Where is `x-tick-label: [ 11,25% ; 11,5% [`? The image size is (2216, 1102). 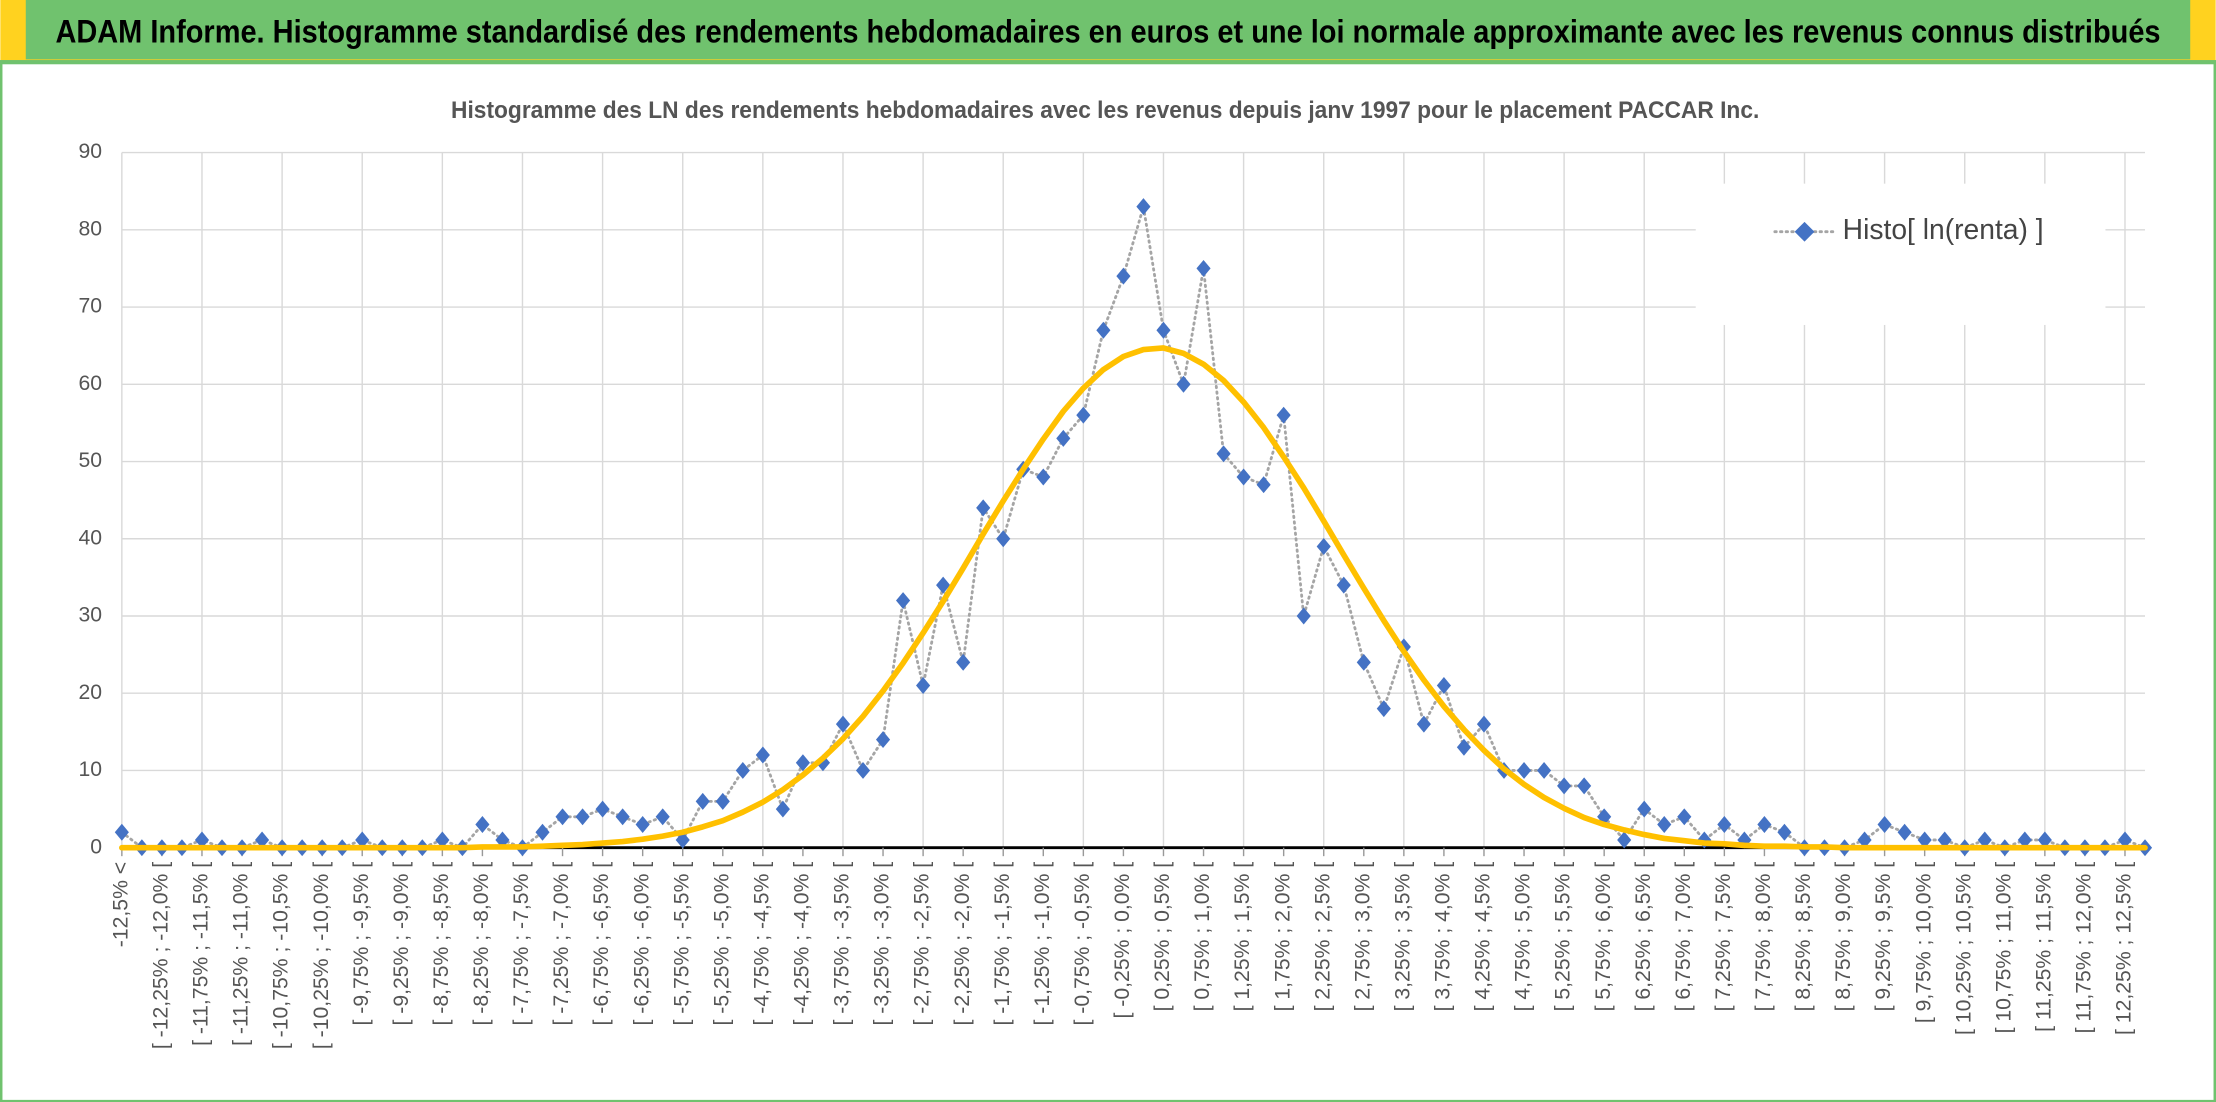 x-tick-label: [ 11,25% ; 11,5% [ is located at coordinates (2043, 947).